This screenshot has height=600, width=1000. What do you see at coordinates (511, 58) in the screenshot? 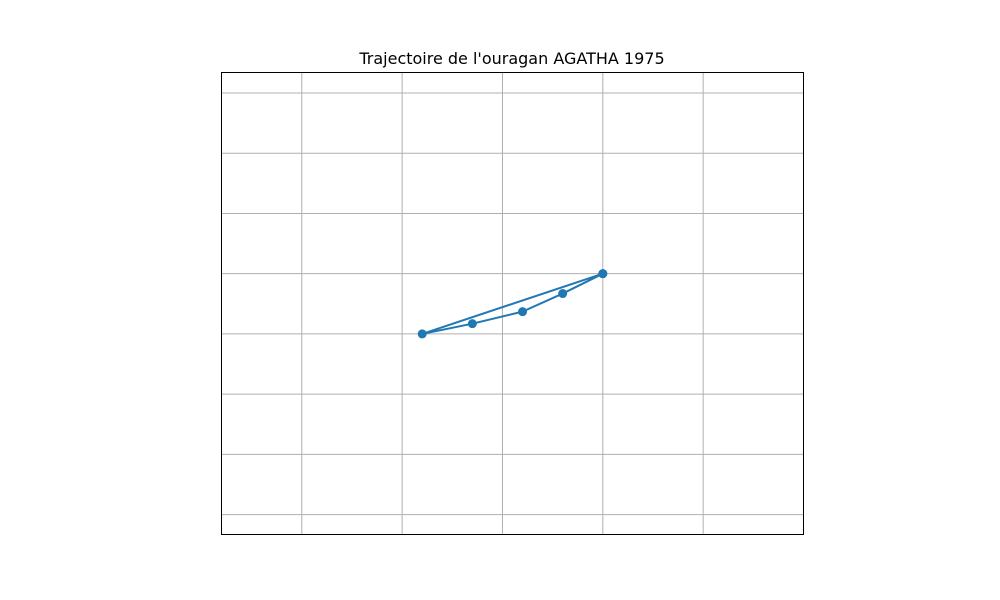
I see `chart-title: Trajectoire de l'ouragan AGATHA 1975` at bounding box center [511, 58].